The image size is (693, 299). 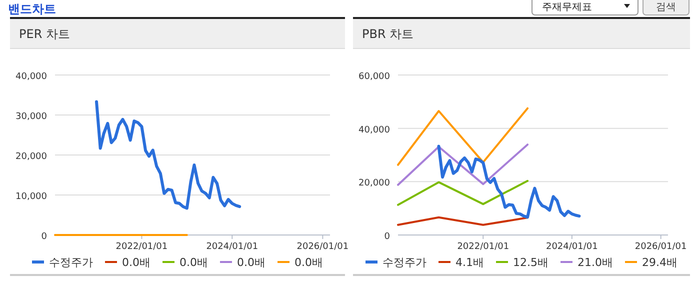 I want to click on chart-title: PER 차트, so click(x=44, y=34).